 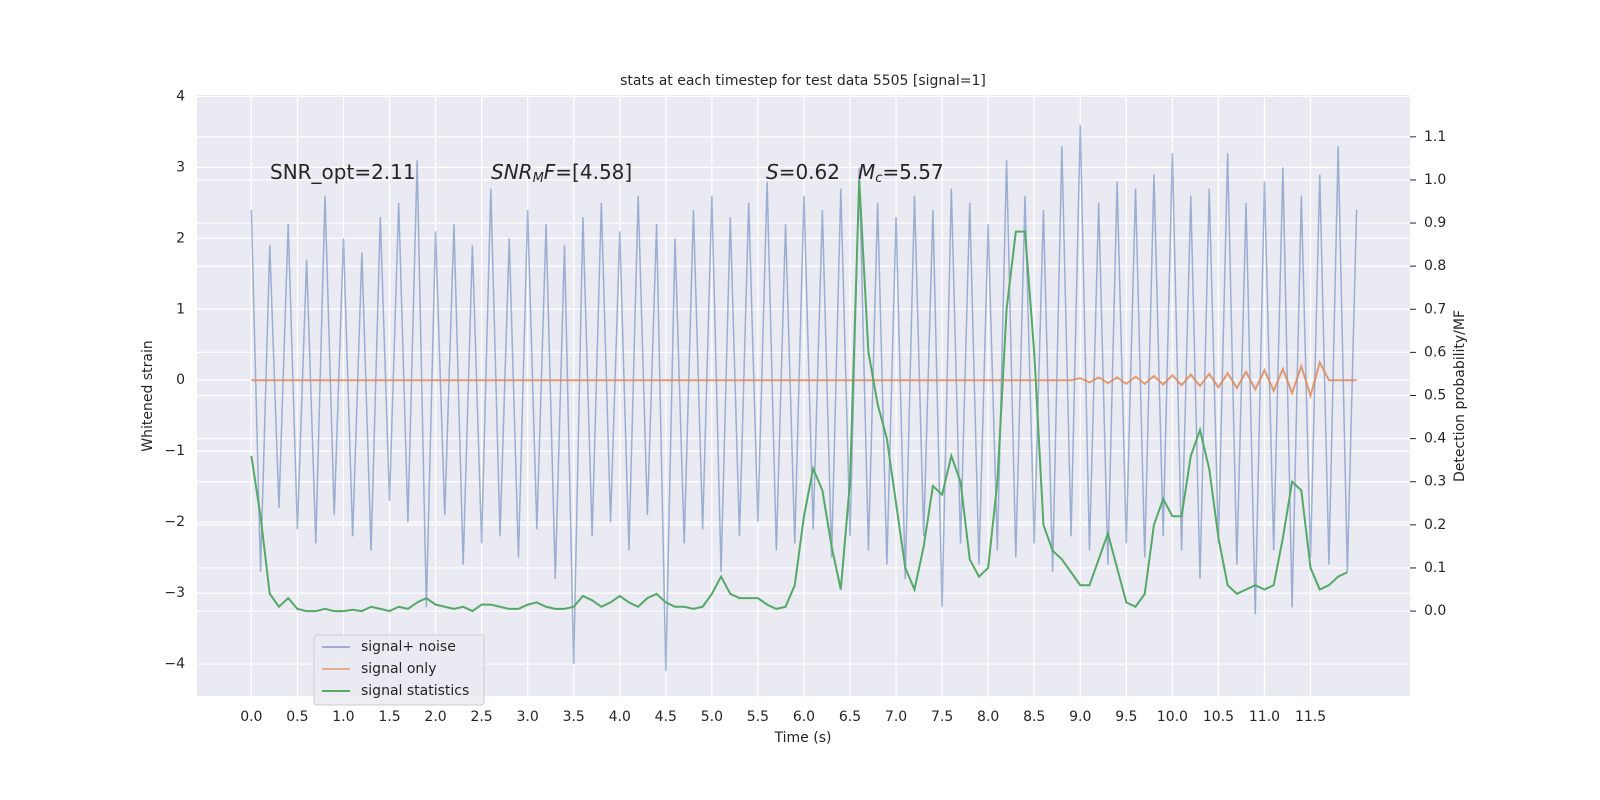 What do you see at coordinates (942, 717) in the screenshot?
I see `x-tick-label: 7.5` at bounding box center [942, 717].